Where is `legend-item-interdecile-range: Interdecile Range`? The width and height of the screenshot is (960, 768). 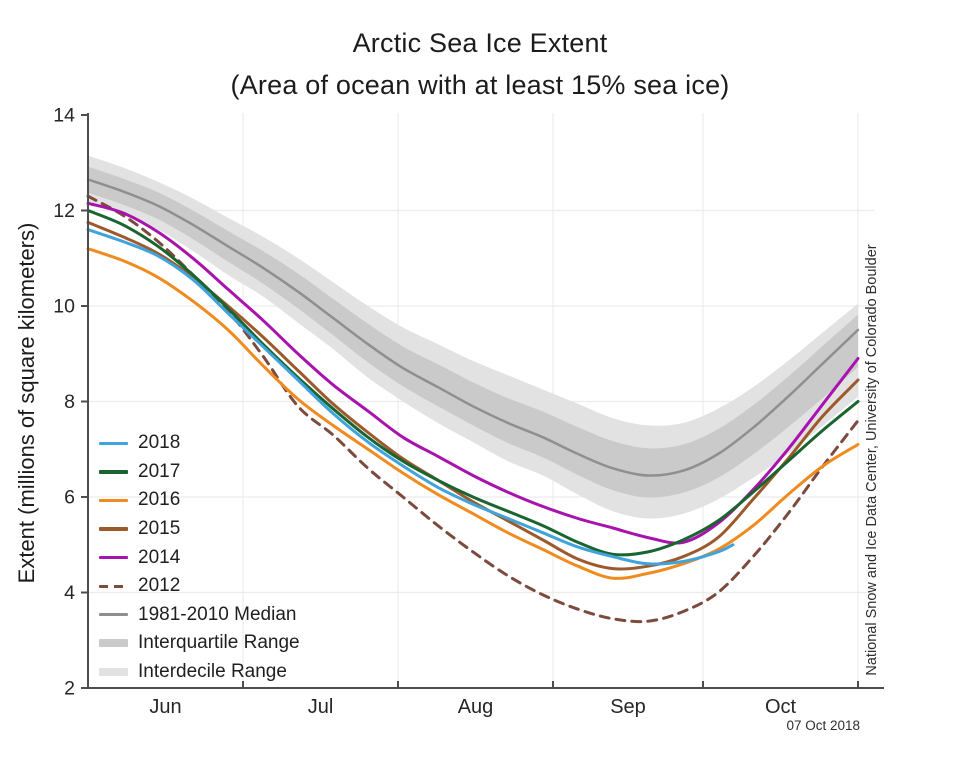
legend-item-interdecile-range: Interdecile Range is located at coordinates (199, 672).